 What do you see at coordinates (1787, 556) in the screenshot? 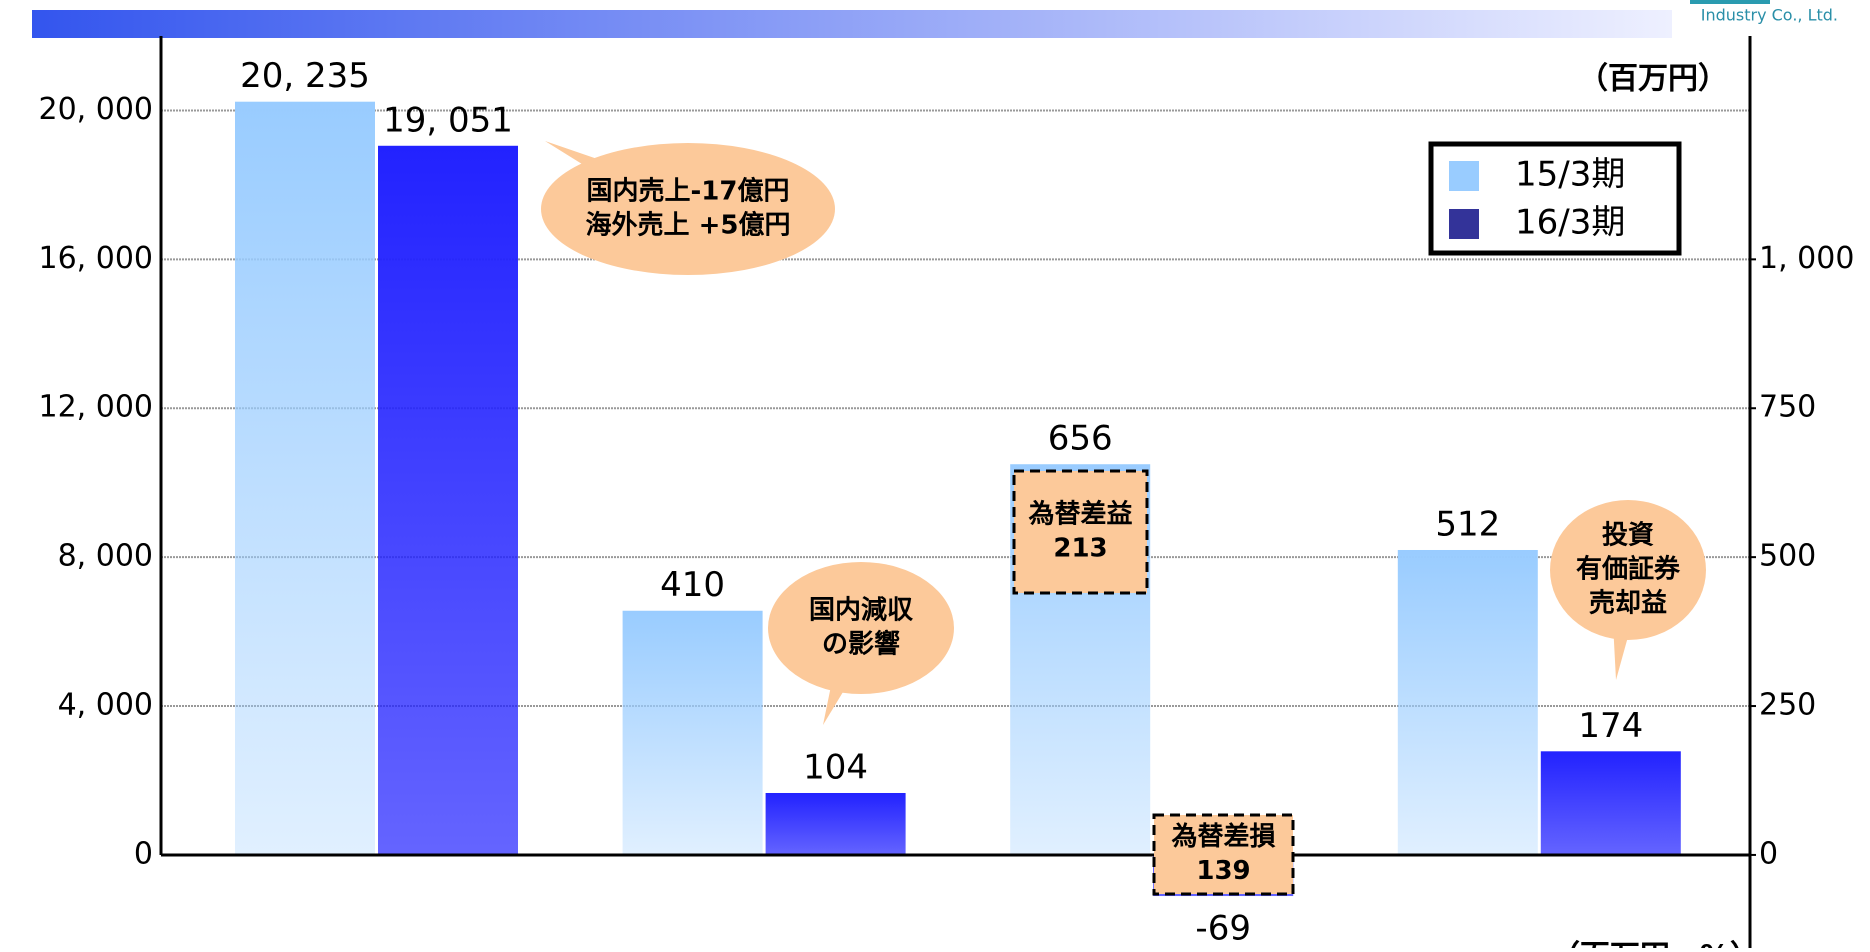
I see `y2-tick-label: 500` at bounding box center [1787, 556].